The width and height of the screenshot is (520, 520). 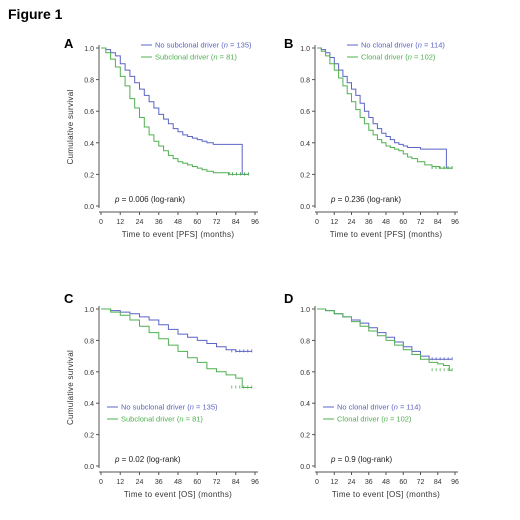 I want to click on p-value-text: = 0.236 (log-rank), so click(x=368, y=199).